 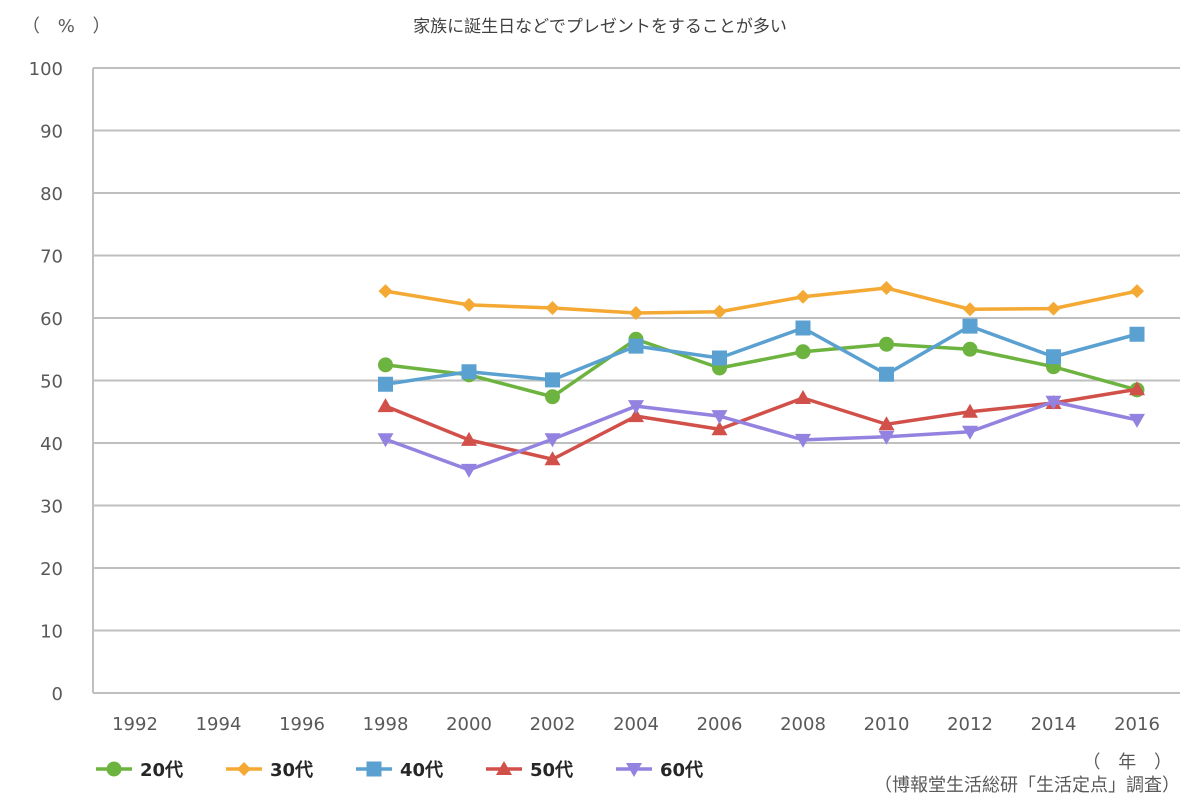 I want to click on x-tick-label: 1994, so click(x=219, y=724).